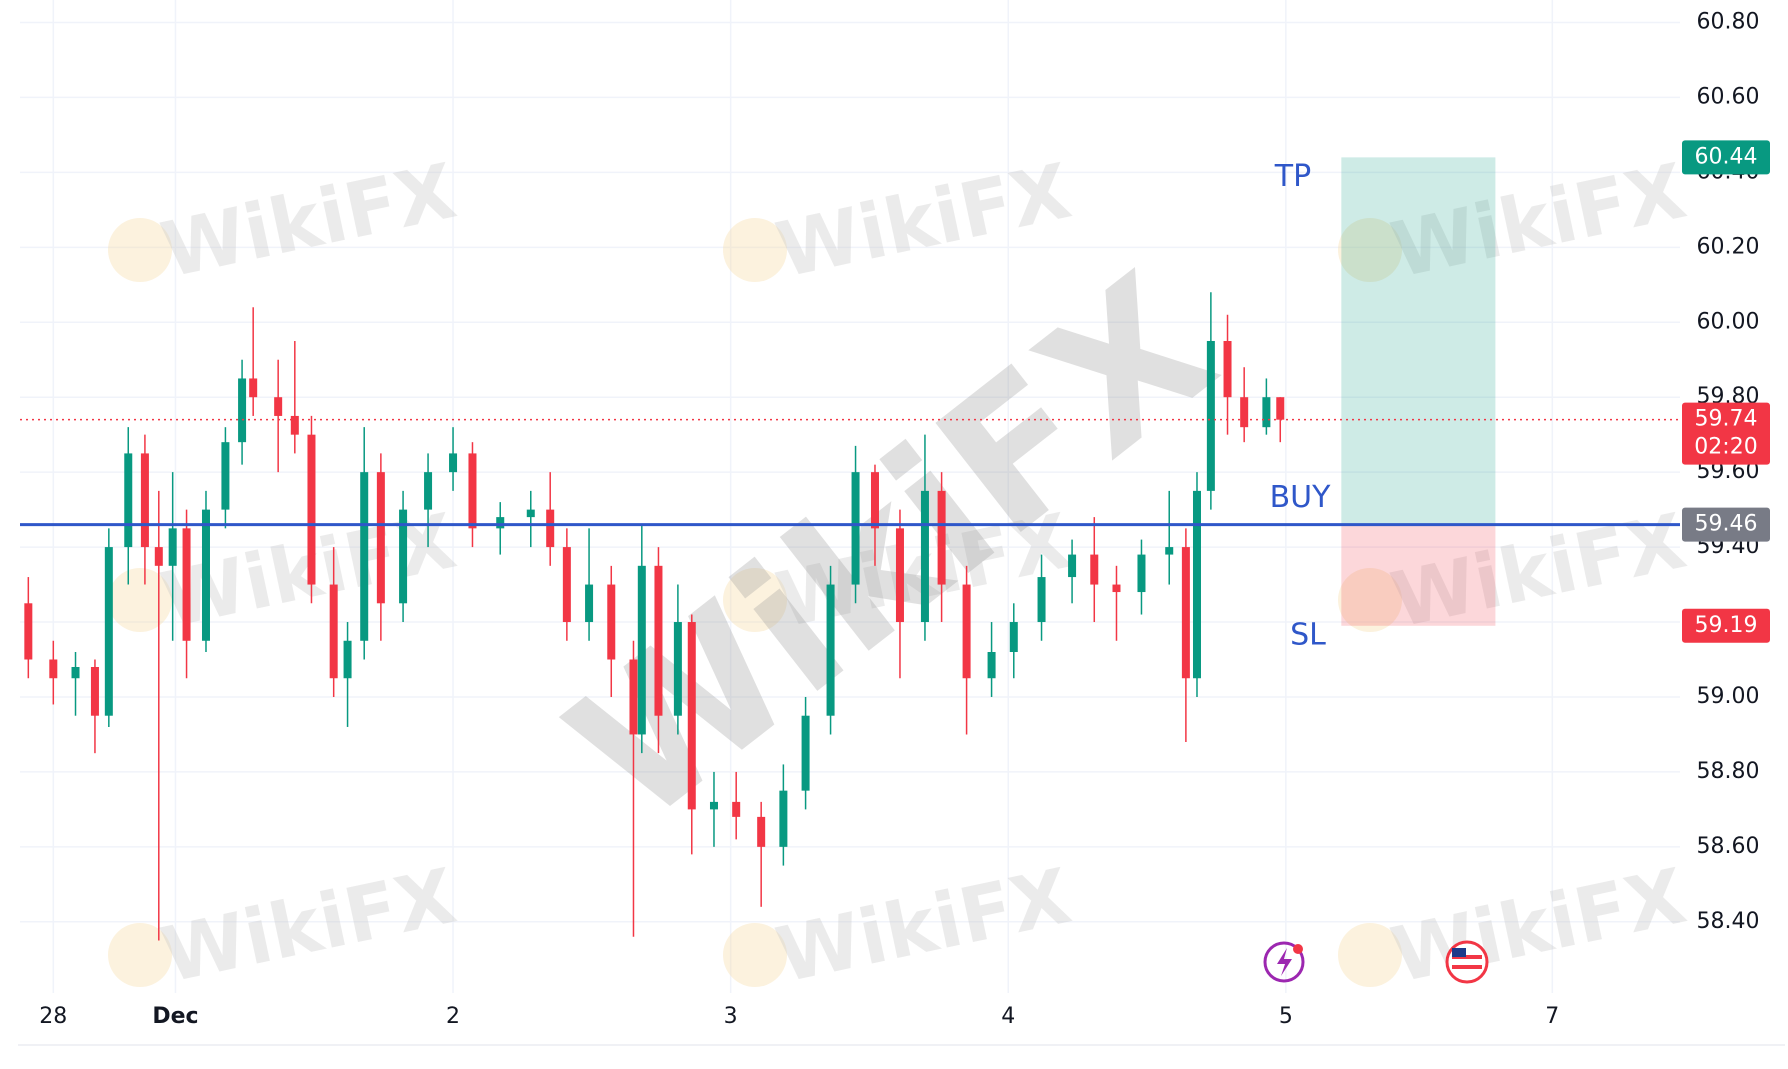 The height and width of the screenshot is (1069, 1788). I want to click on flag-canton, so click(1459, 952).